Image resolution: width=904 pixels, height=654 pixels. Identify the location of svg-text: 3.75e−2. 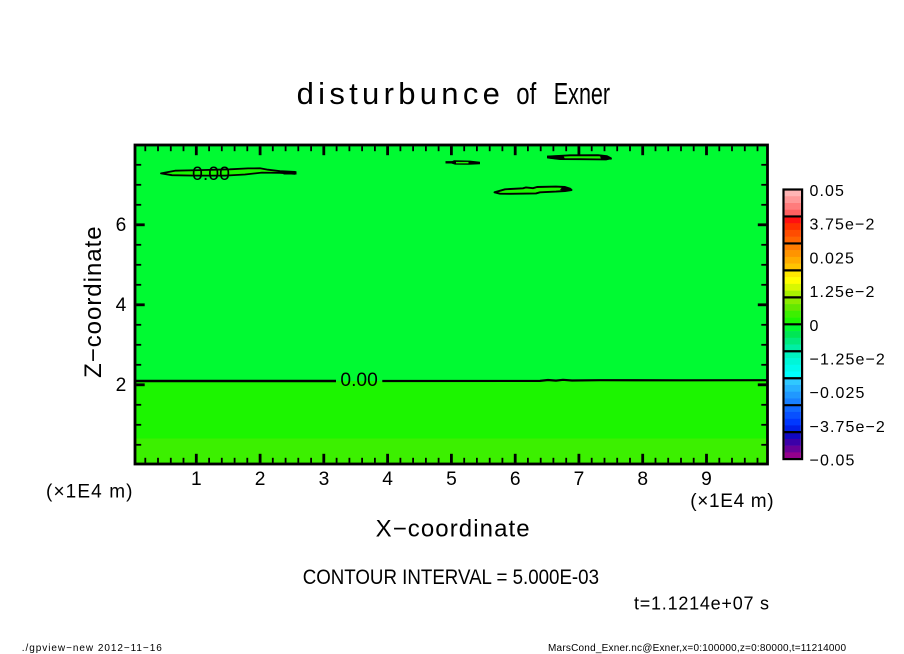
(843, 225).